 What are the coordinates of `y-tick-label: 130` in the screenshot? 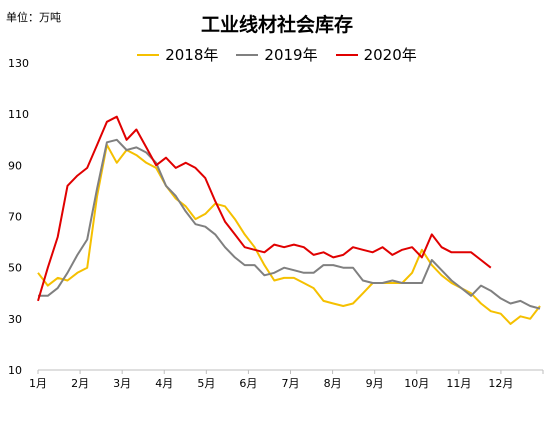 It's located at (18, 63).